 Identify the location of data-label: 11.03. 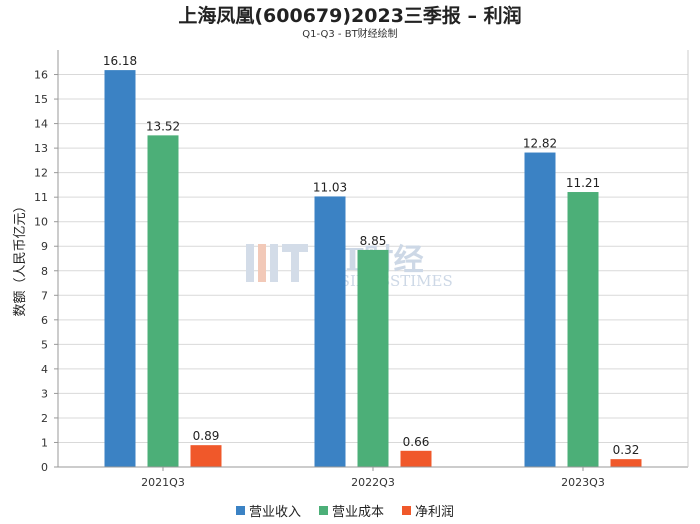
(330, 187).